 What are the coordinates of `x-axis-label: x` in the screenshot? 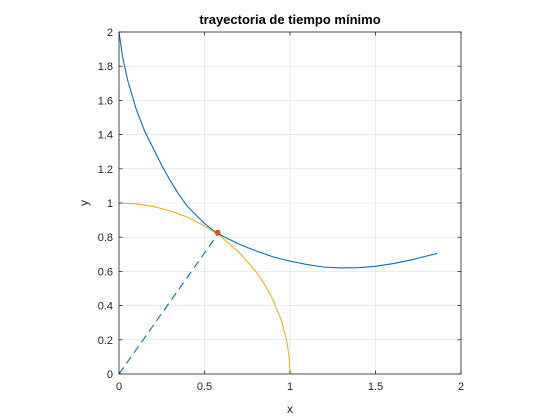 It's located at (290, 409).